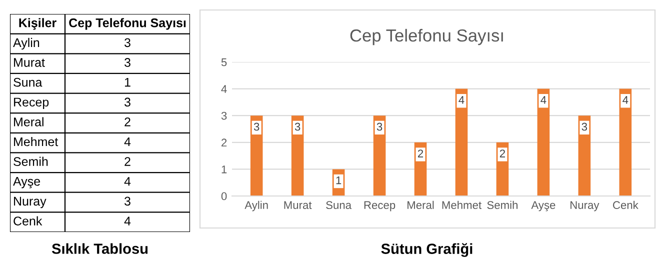  I want to click on category-label: Mehmet, so click(36, 141).